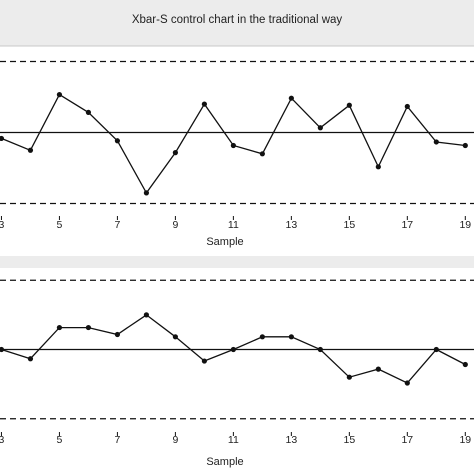 The height and width of the screenshot is (474, 474). I want to click on title-band, so click(237, 23).